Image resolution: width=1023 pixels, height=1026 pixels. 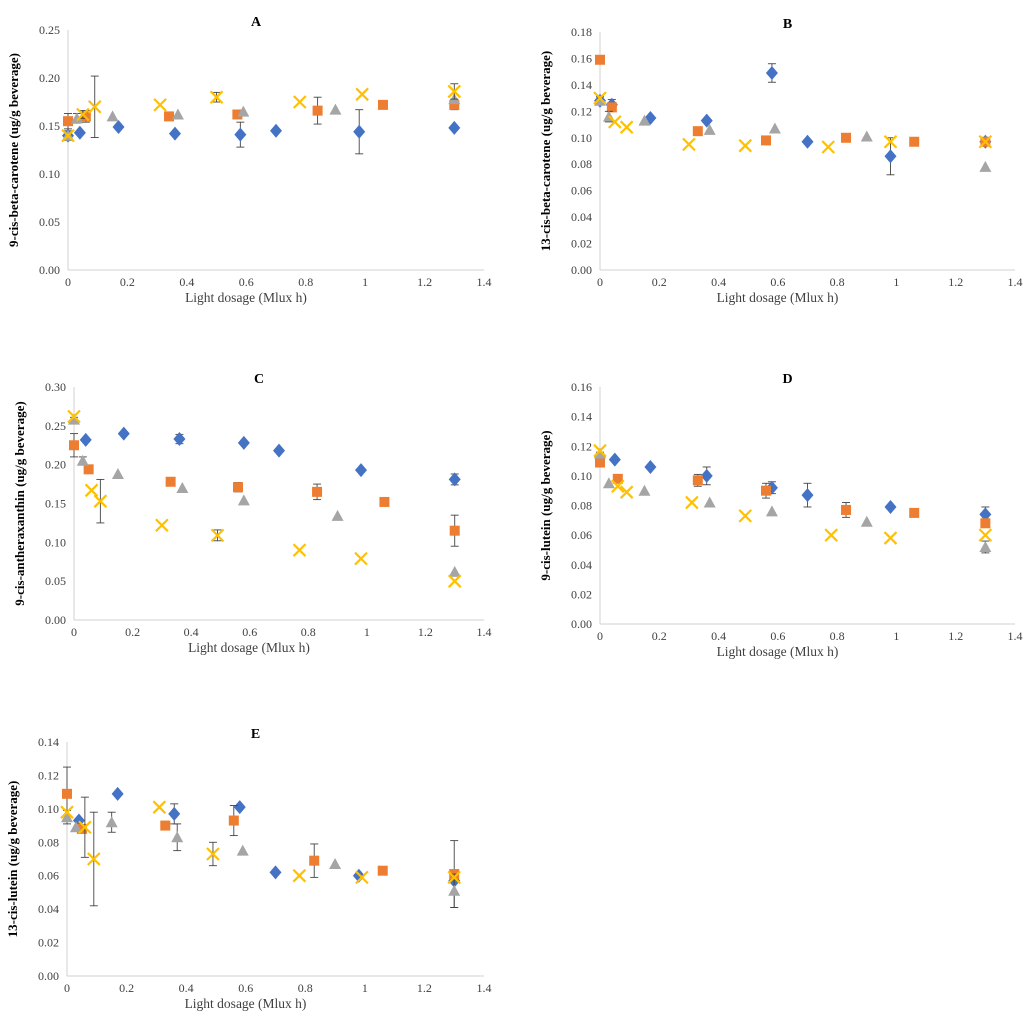 What do you see at coordinates (581, 506) in the screenshot?
I see `y-tick-label: 0.08` at bounding box center [581, 506].